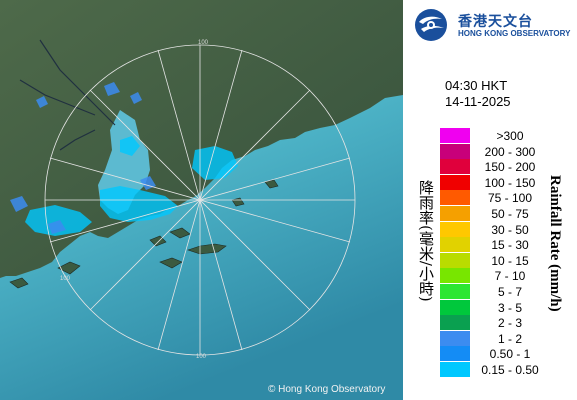 The image size is (577, 400). I want to click on range-ring-label-southwest: 100, so click(65, 279).